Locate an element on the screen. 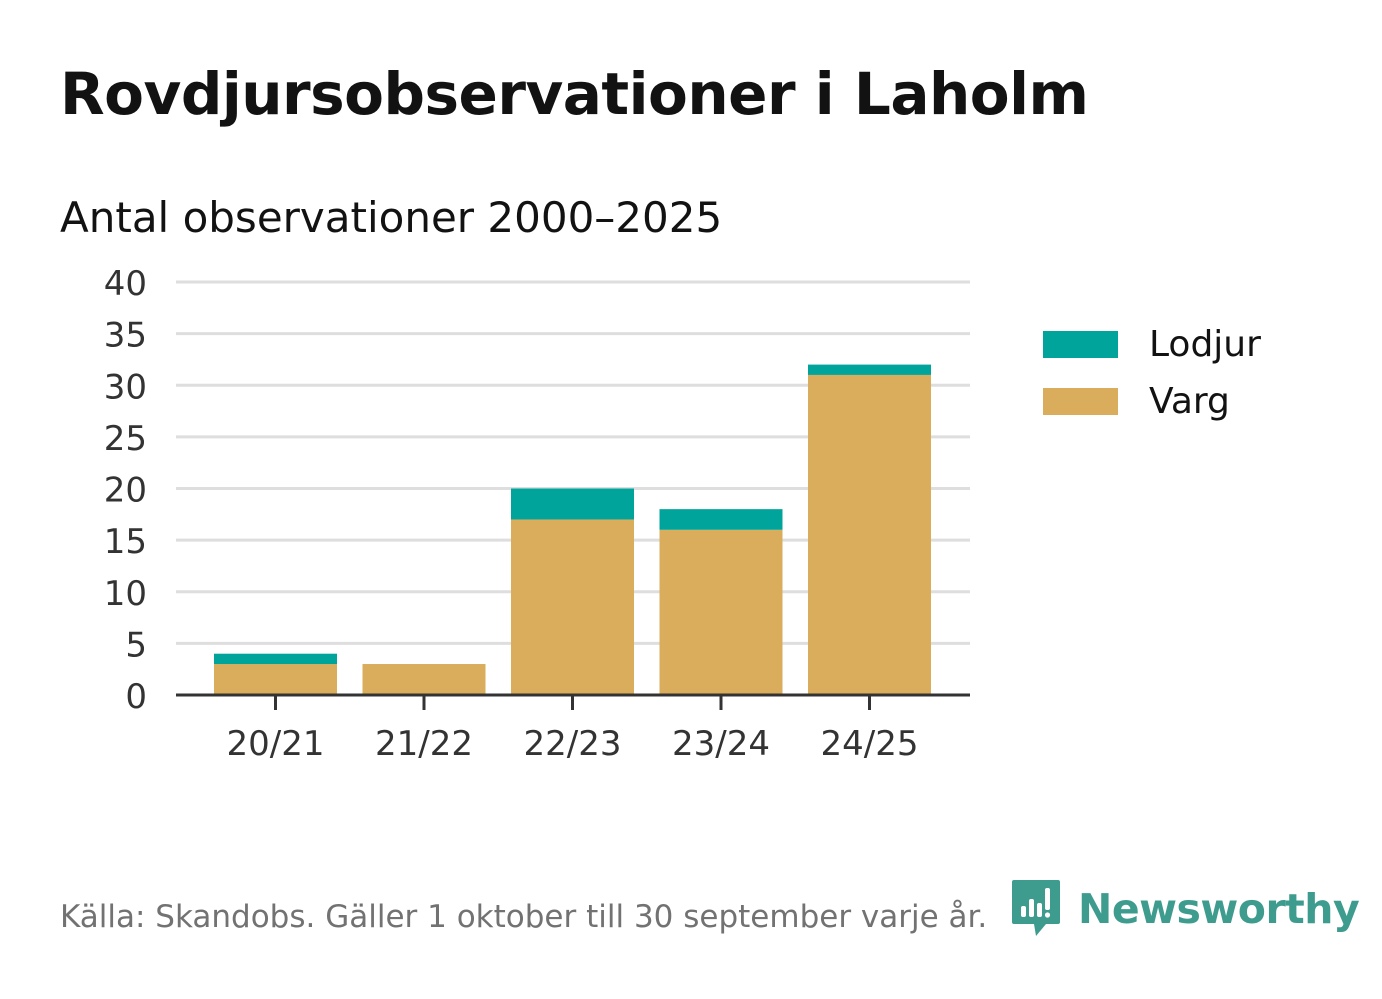 This screenshot has width=1382, height=999. legend-label-lodjur: Lodjur is located at coordinates (1205, 344).